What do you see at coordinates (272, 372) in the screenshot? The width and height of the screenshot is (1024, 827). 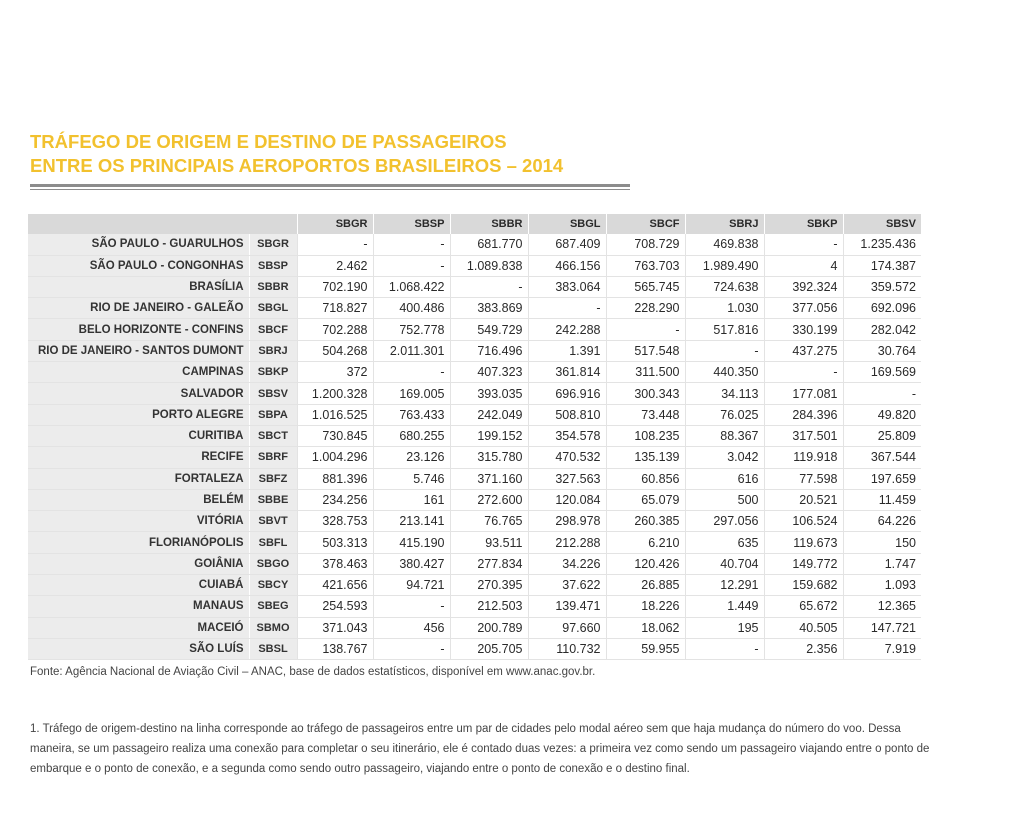 I see `row-airport-code: SBKP` at bounding box center [272, 372].